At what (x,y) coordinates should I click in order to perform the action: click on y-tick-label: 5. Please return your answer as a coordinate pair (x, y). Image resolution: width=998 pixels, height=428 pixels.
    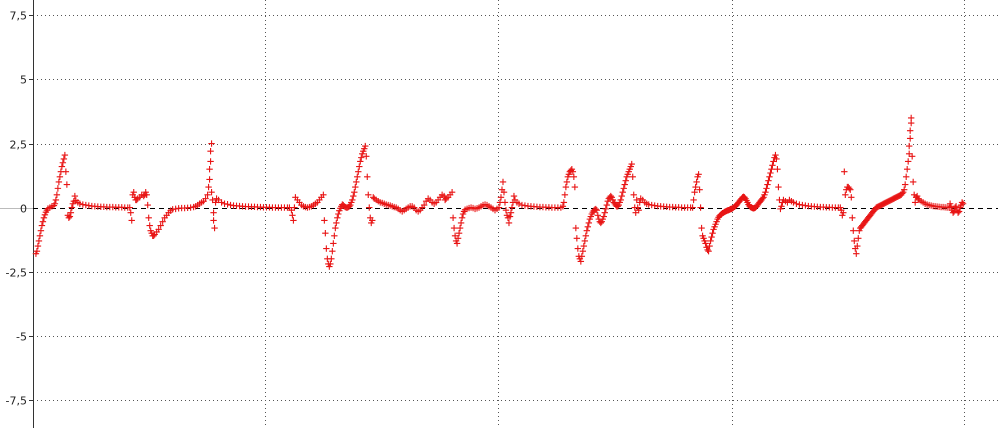
    Looking at the image, I should click on (23, 80).